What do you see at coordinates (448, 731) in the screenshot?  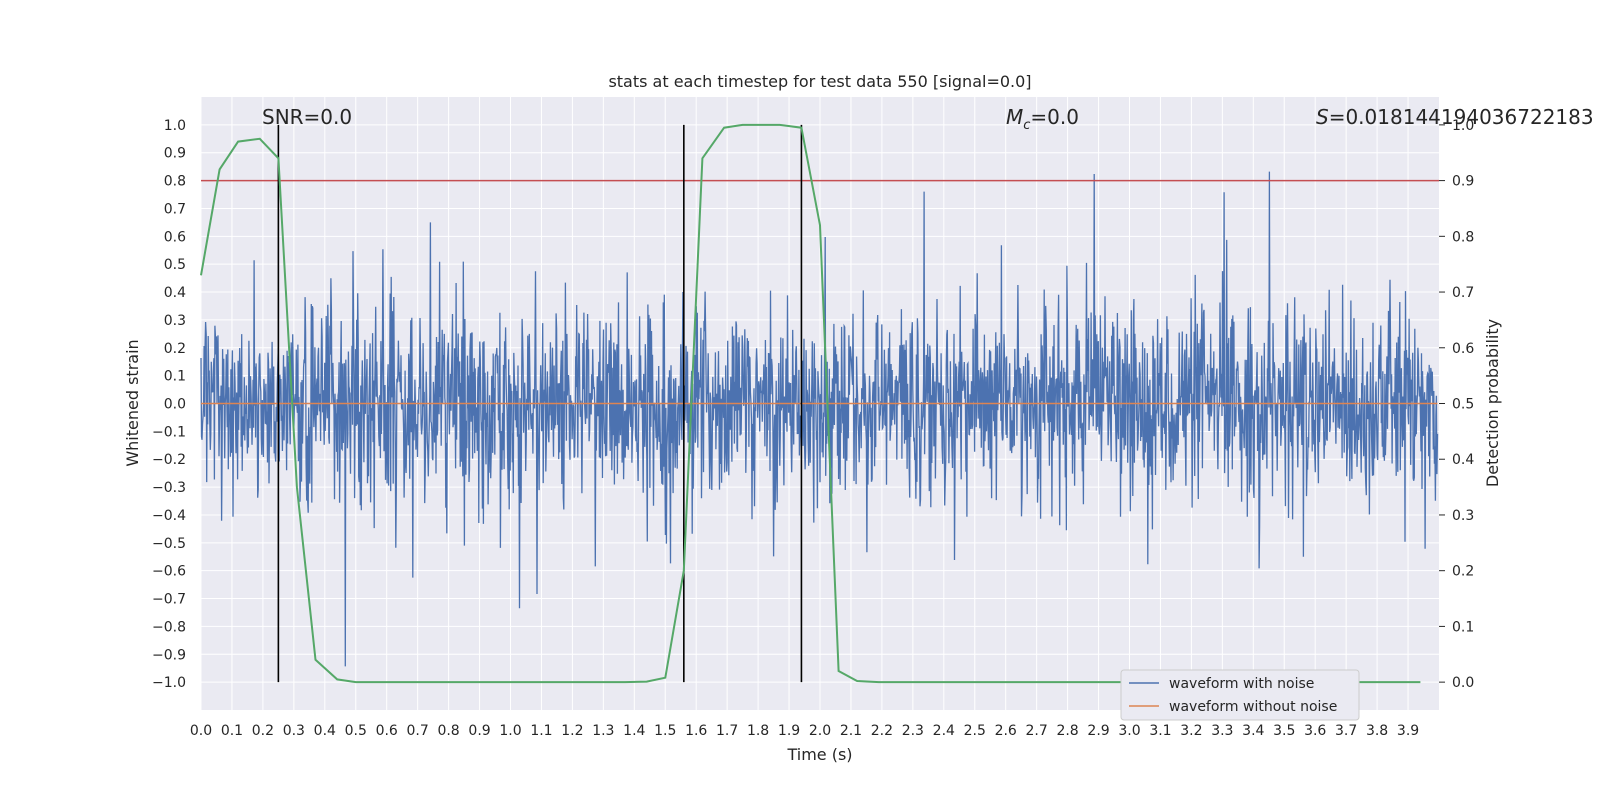 I see `x-tick-label: 0.8` at bounding box center [448, 731].